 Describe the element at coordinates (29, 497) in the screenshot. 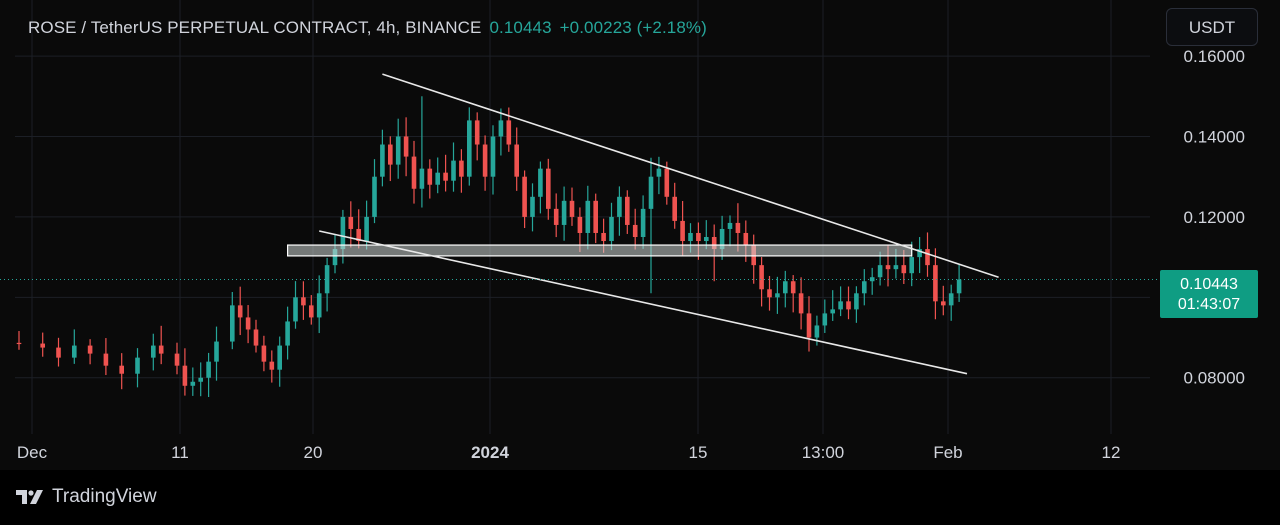

I see `tradingview-logo-icon` at that location.